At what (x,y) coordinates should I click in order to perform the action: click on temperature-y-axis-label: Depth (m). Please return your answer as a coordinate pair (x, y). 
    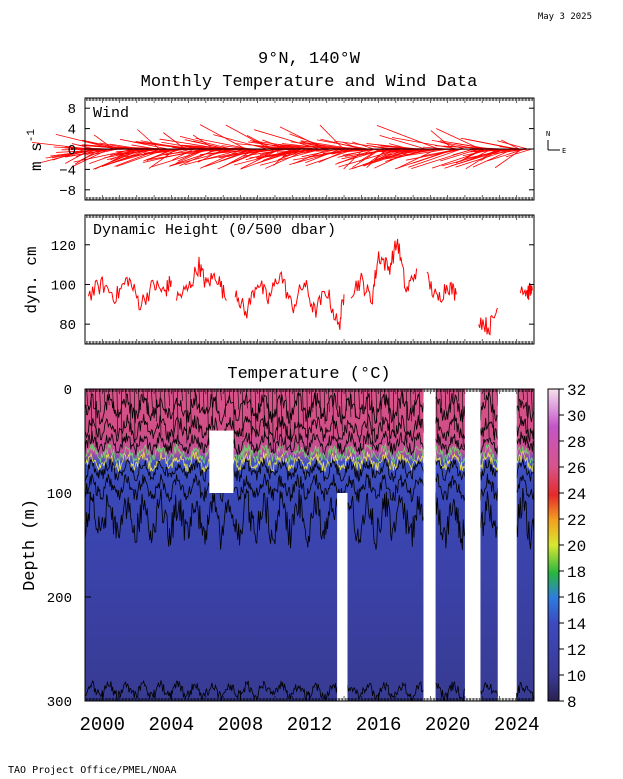
    Looking at the image, I should click on (30, 545).